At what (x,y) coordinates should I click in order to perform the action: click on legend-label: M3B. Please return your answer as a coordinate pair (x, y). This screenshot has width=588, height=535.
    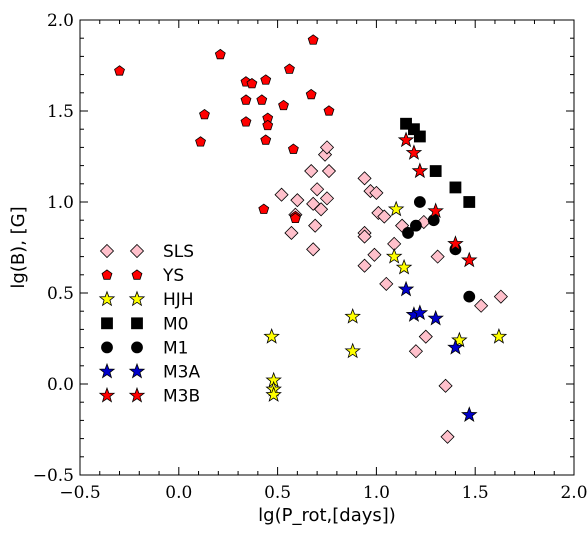
    Looking at the image, I should click on (181, 397).